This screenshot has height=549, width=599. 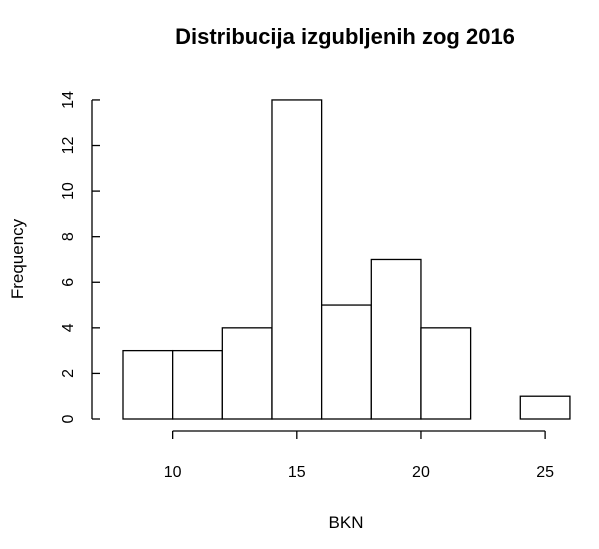 What do you see at coordinates (346, 522) in the screenshot?
I see `x-axis-label: BKN` at bounding box center [346, 522].